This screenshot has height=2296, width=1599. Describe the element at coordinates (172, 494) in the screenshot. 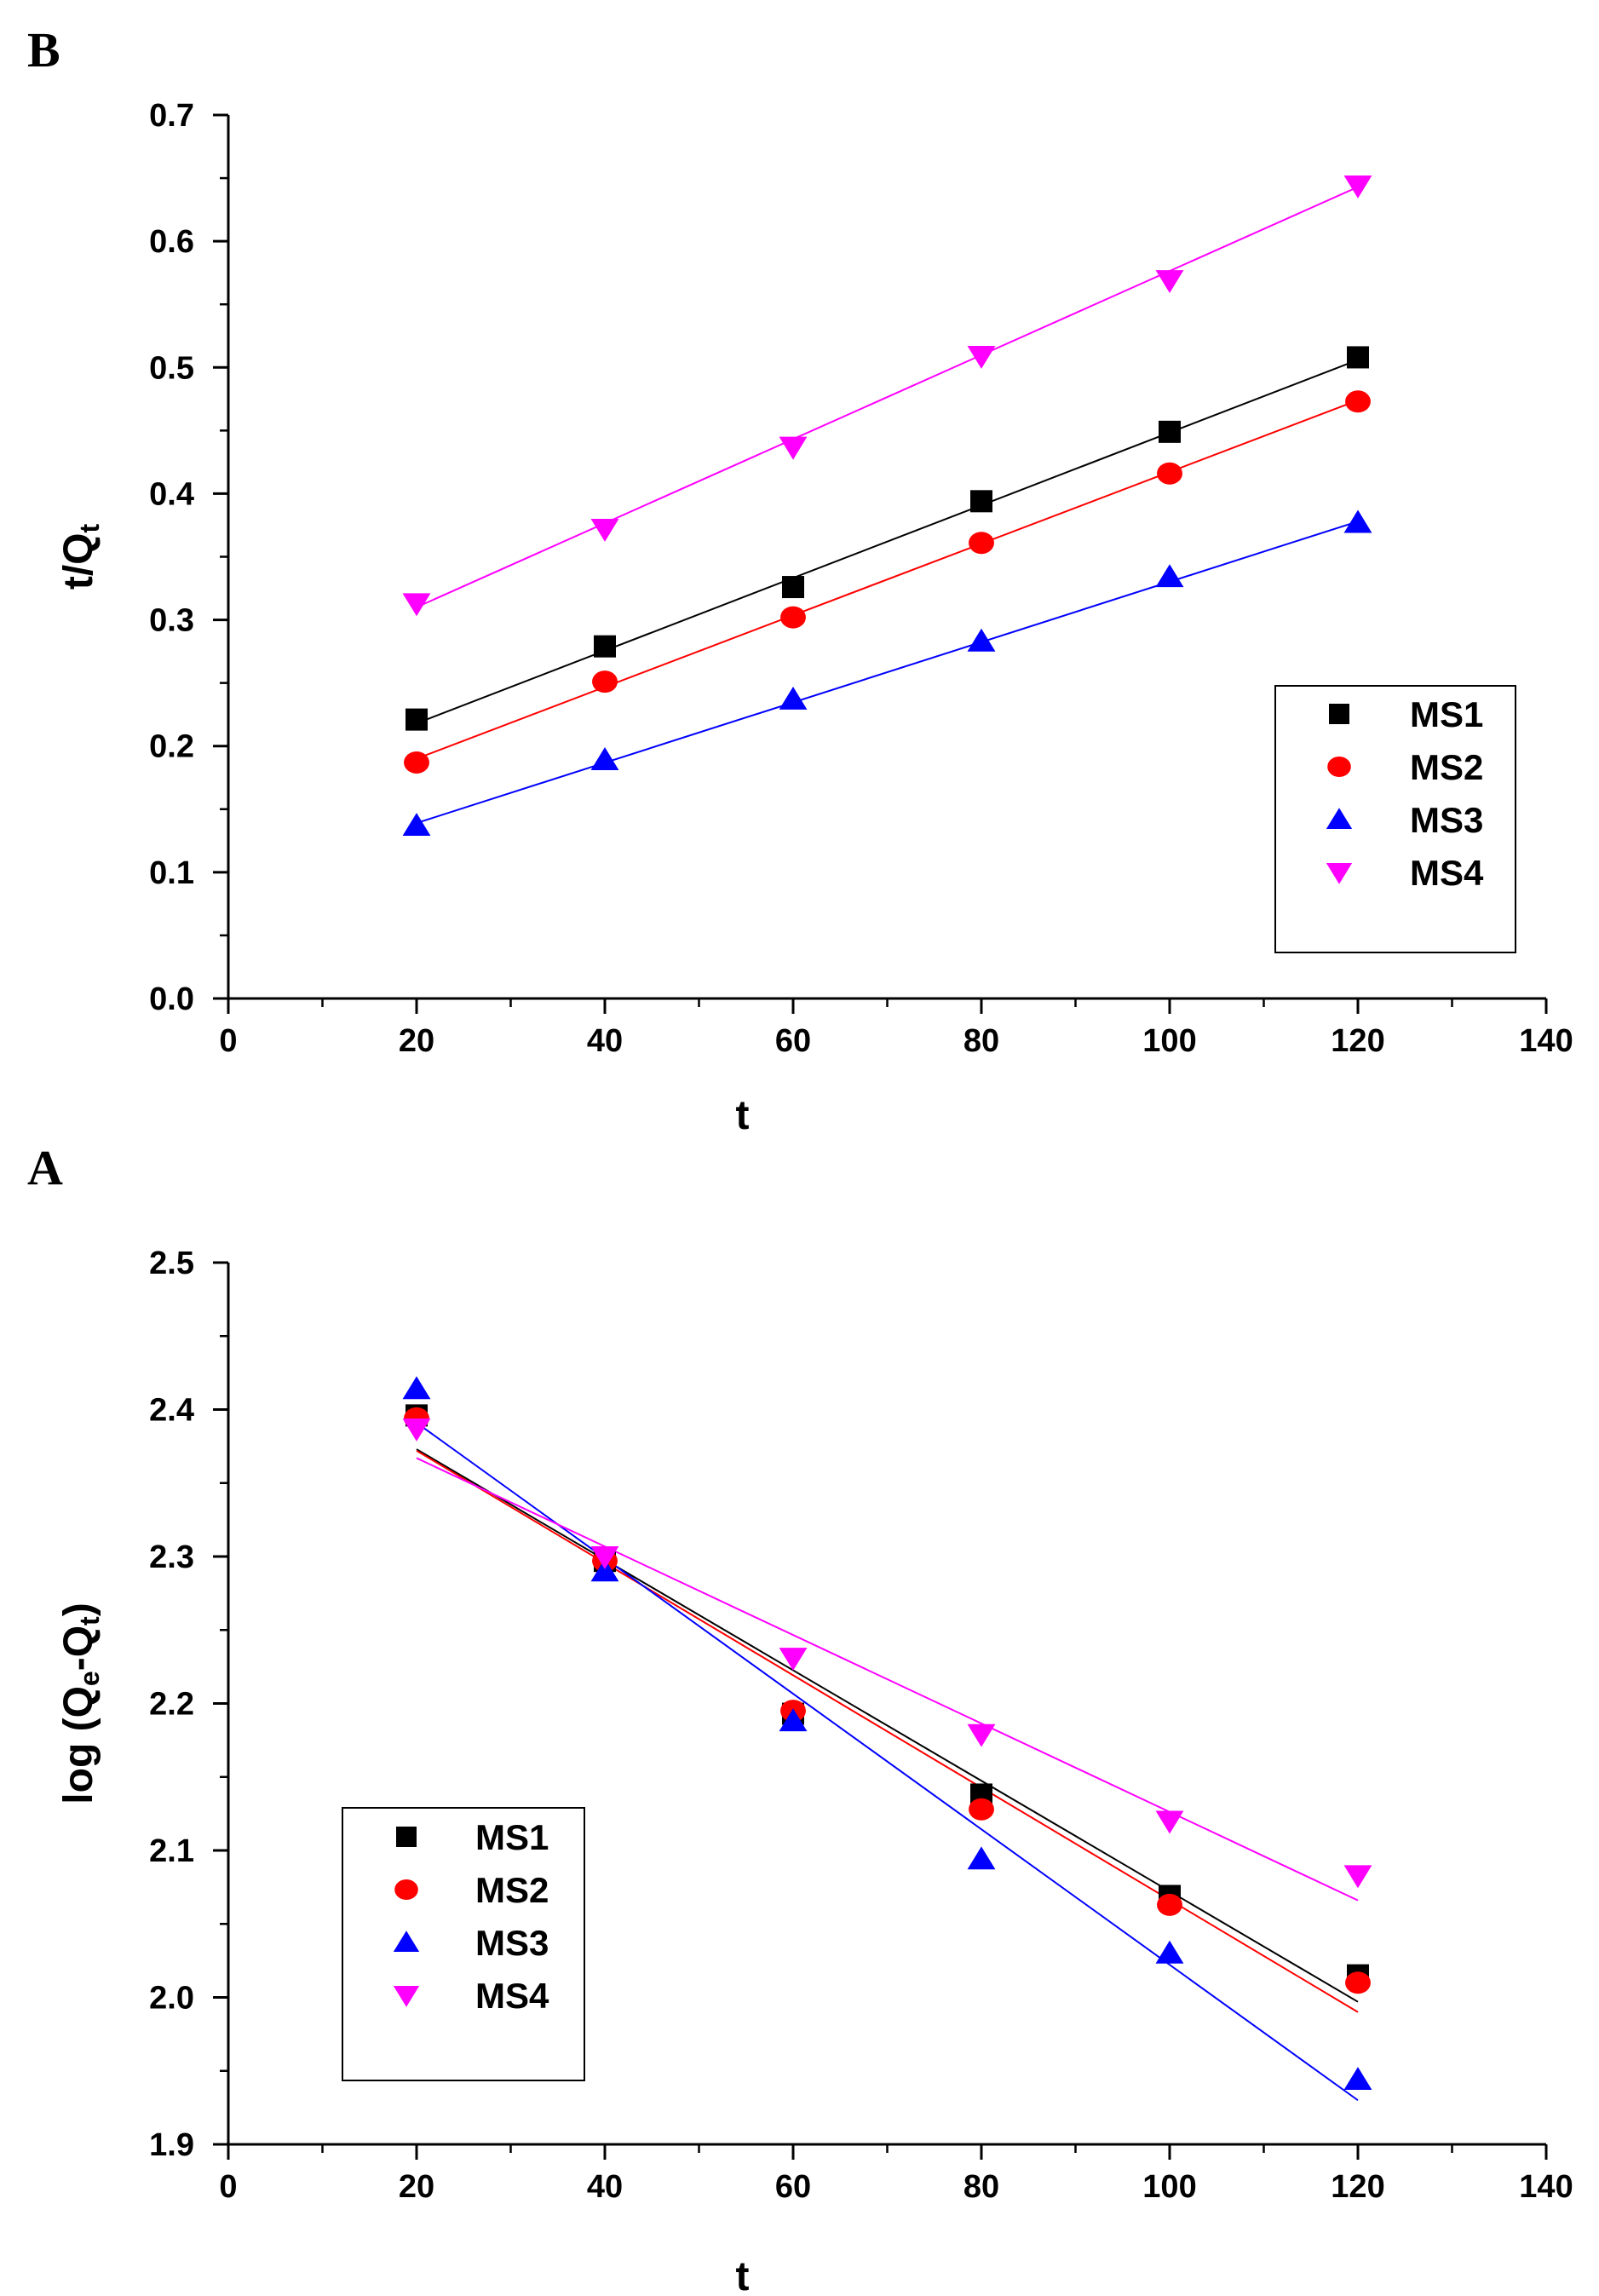

I see `y-tick-label: 0.4` at that location.